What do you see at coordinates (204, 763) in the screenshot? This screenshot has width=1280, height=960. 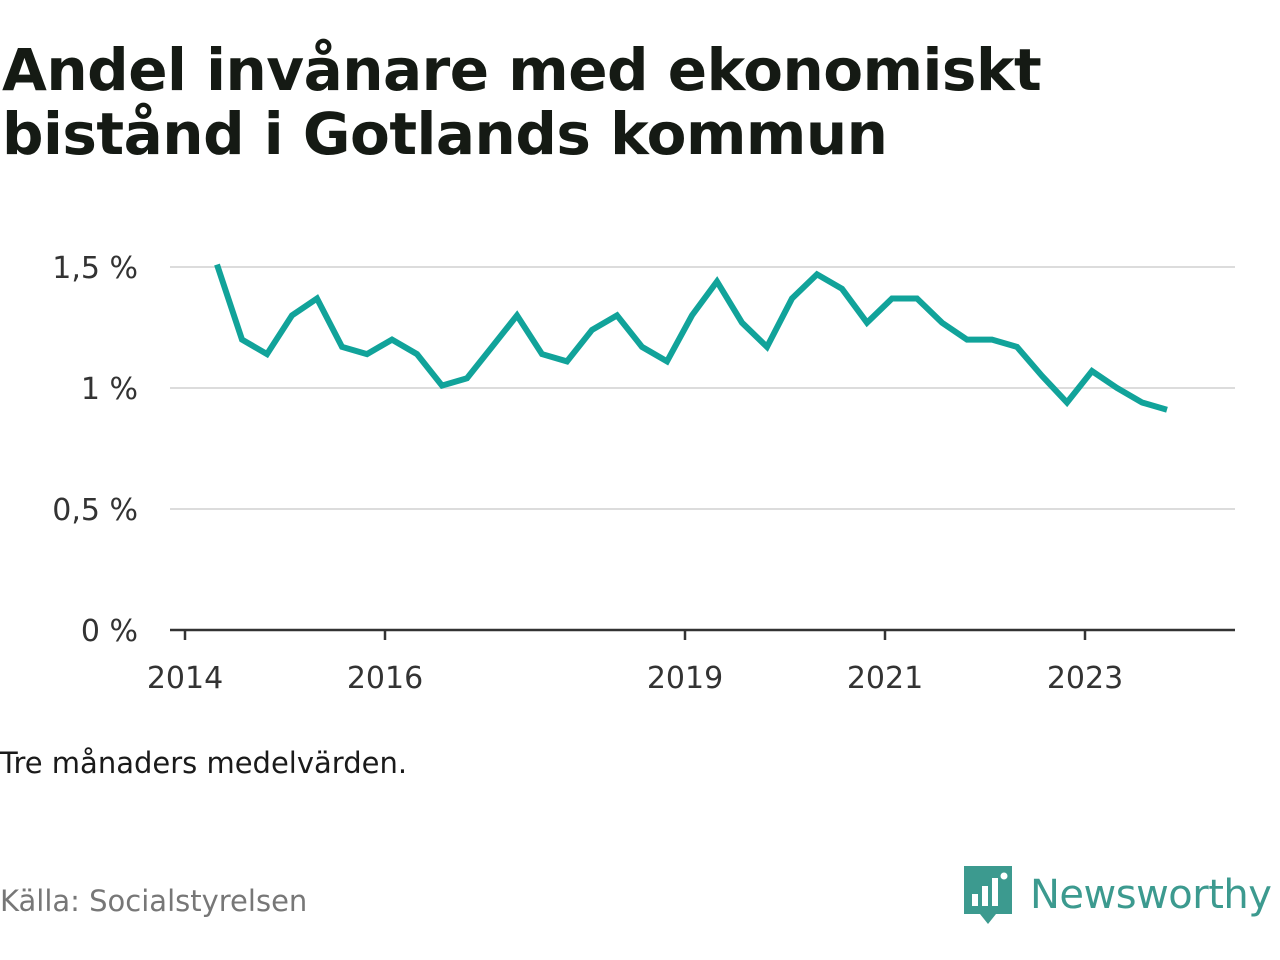 I see `chart-note: Tre månaders medelvärden.` at bounding box center [204, 763].